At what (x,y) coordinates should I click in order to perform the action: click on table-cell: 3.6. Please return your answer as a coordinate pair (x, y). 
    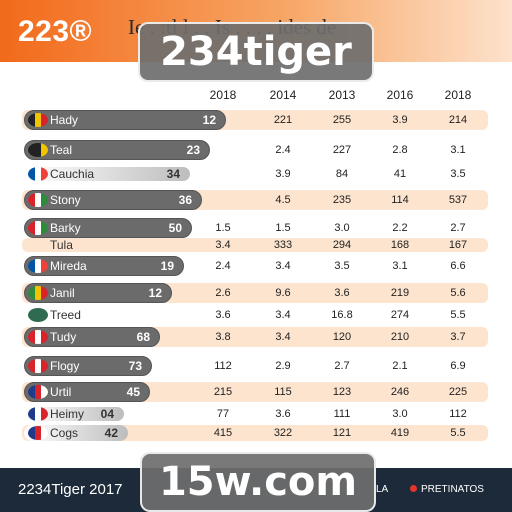
    Looking at the image, I should click on (342, 292).